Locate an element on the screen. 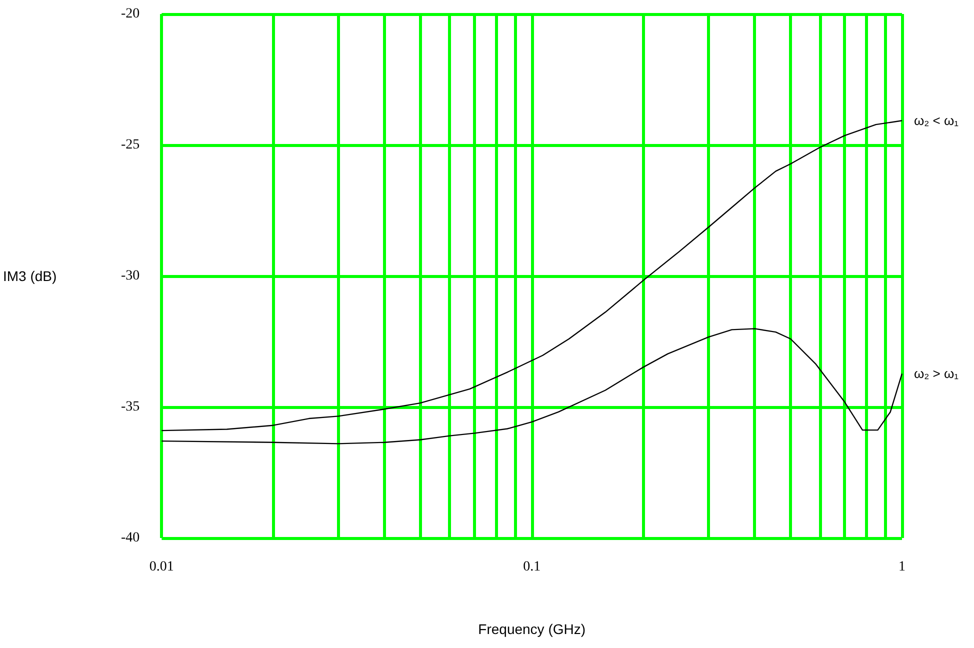 The width and height of the screenshot is (974, 648). y-tick-label: -30 is located at coordinates (130, 276).